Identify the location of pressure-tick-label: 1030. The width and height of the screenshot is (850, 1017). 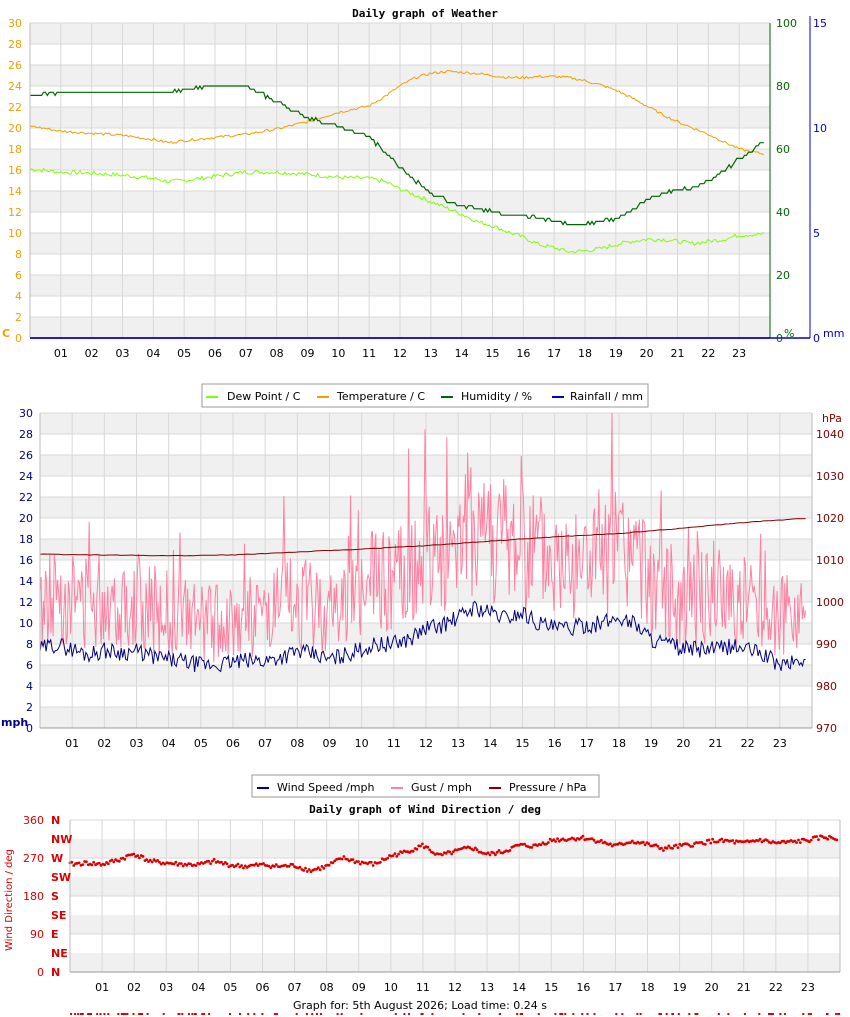
(830, 476).